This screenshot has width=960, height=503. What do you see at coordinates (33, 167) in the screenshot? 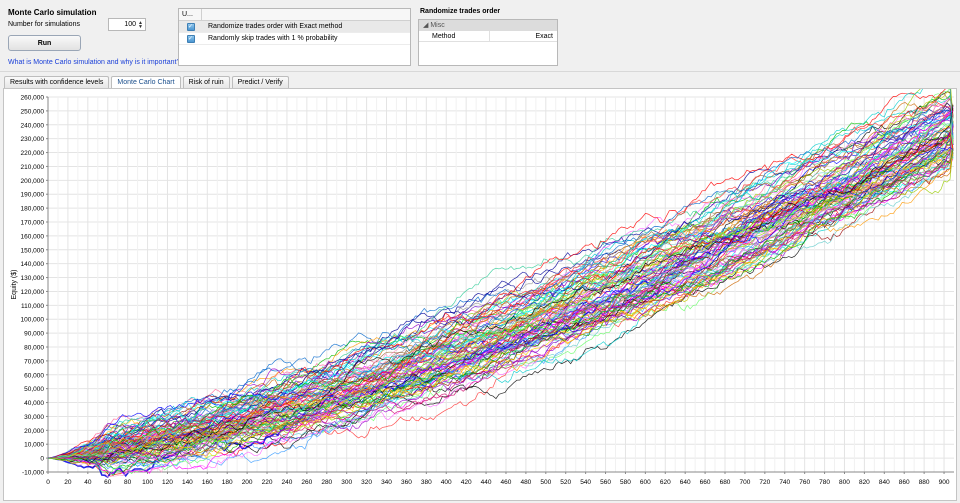
I see `y-tick-label: 210,000` at bounding box center [33, 167].